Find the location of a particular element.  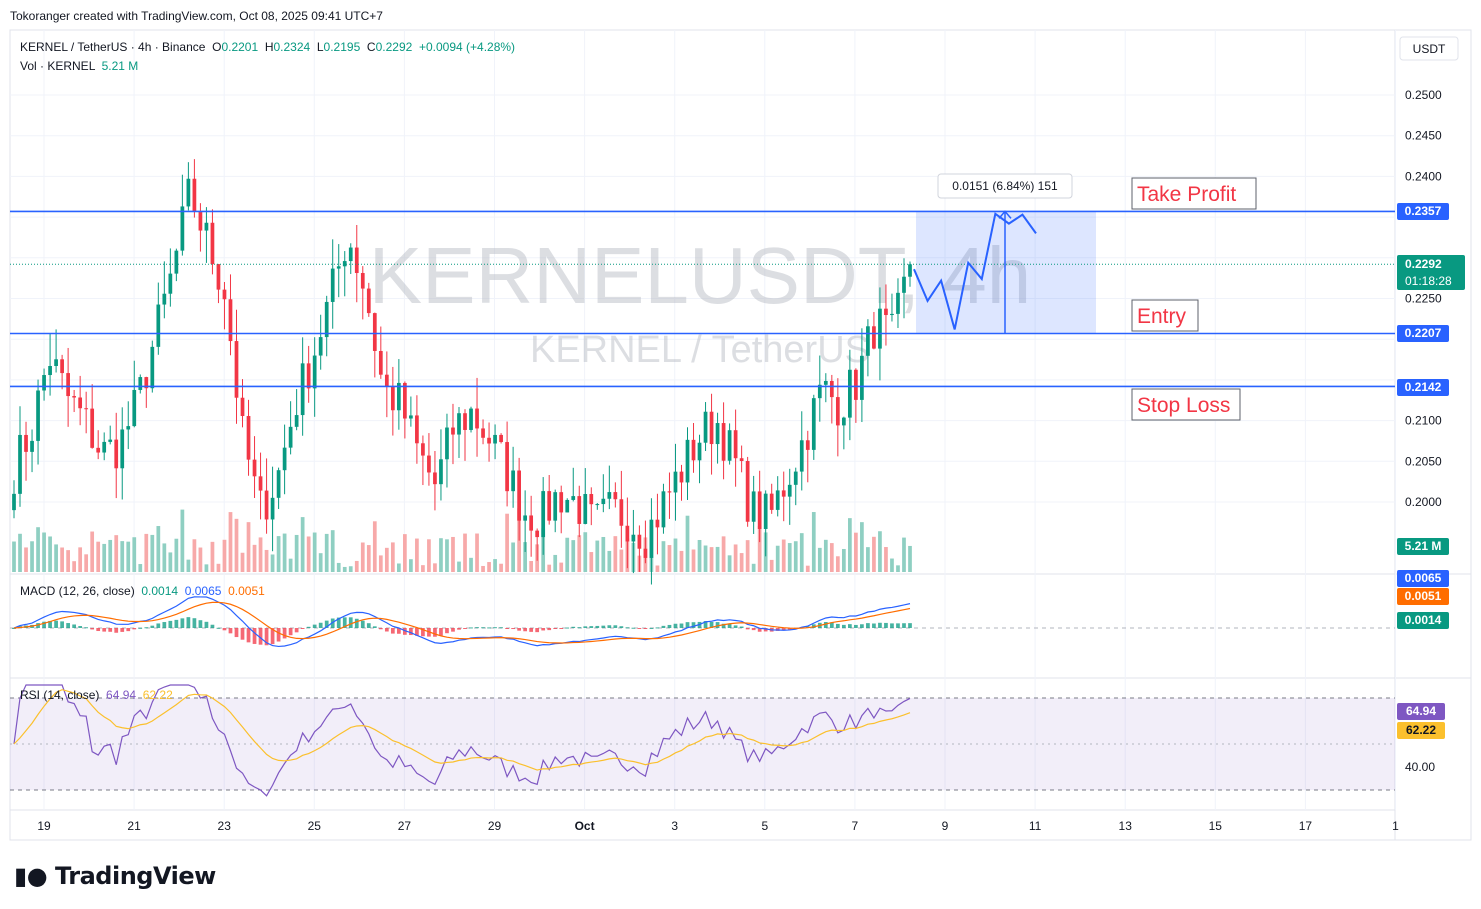

measure-tool is located at coordinates (1005, 272).